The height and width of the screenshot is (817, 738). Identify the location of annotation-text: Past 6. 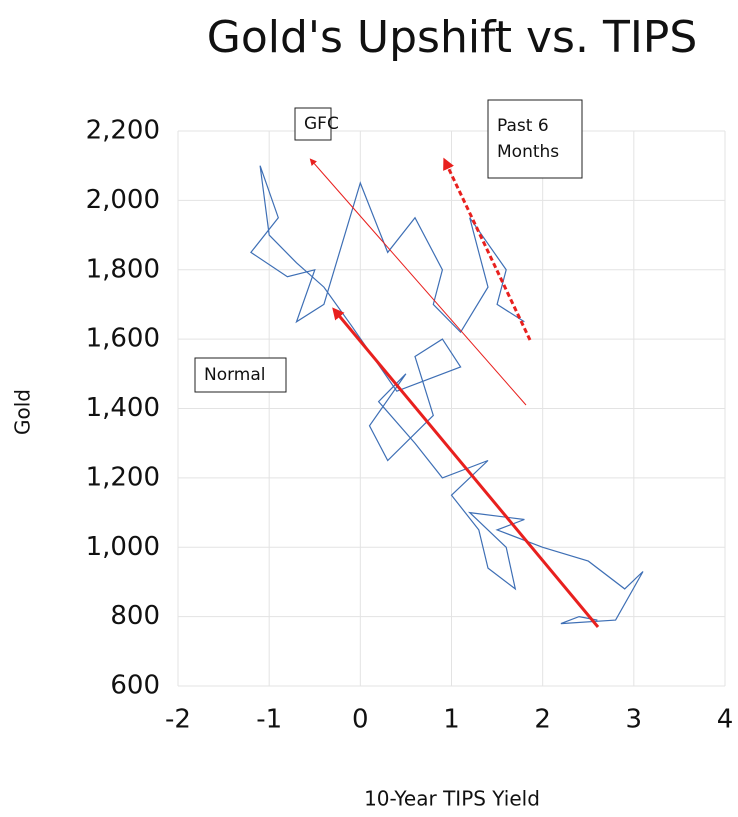
(523, 126).